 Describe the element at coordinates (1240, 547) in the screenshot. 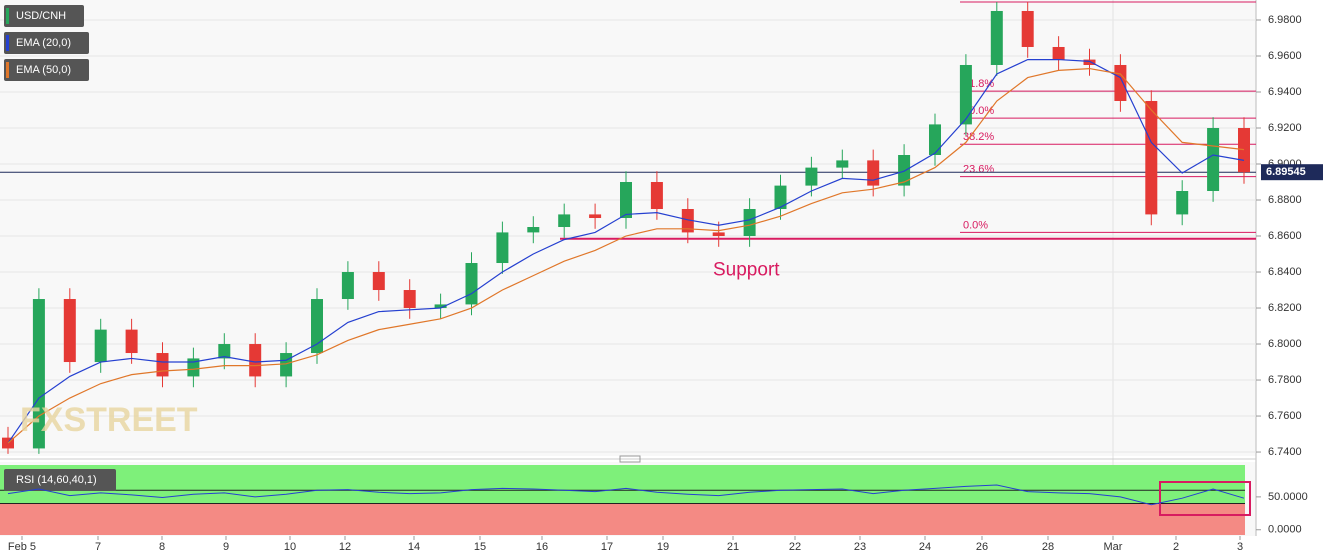

I see `x-tick-label: 3` at that location.